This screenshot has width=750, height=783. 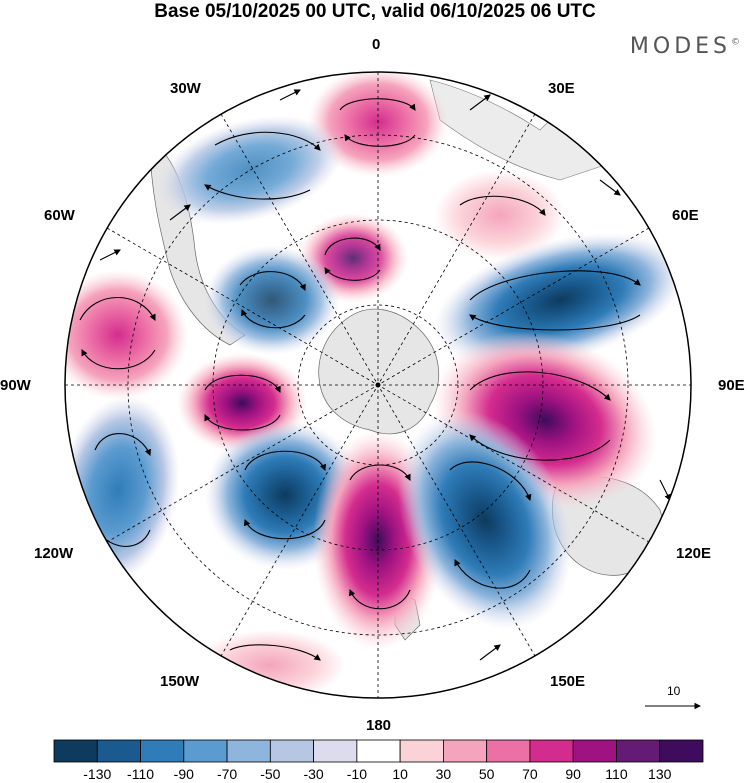 What do you see at coordinates (616, 774) in the screenshot?
I see `colorbar-tick-label: 110` at bounding box center [616, 774].